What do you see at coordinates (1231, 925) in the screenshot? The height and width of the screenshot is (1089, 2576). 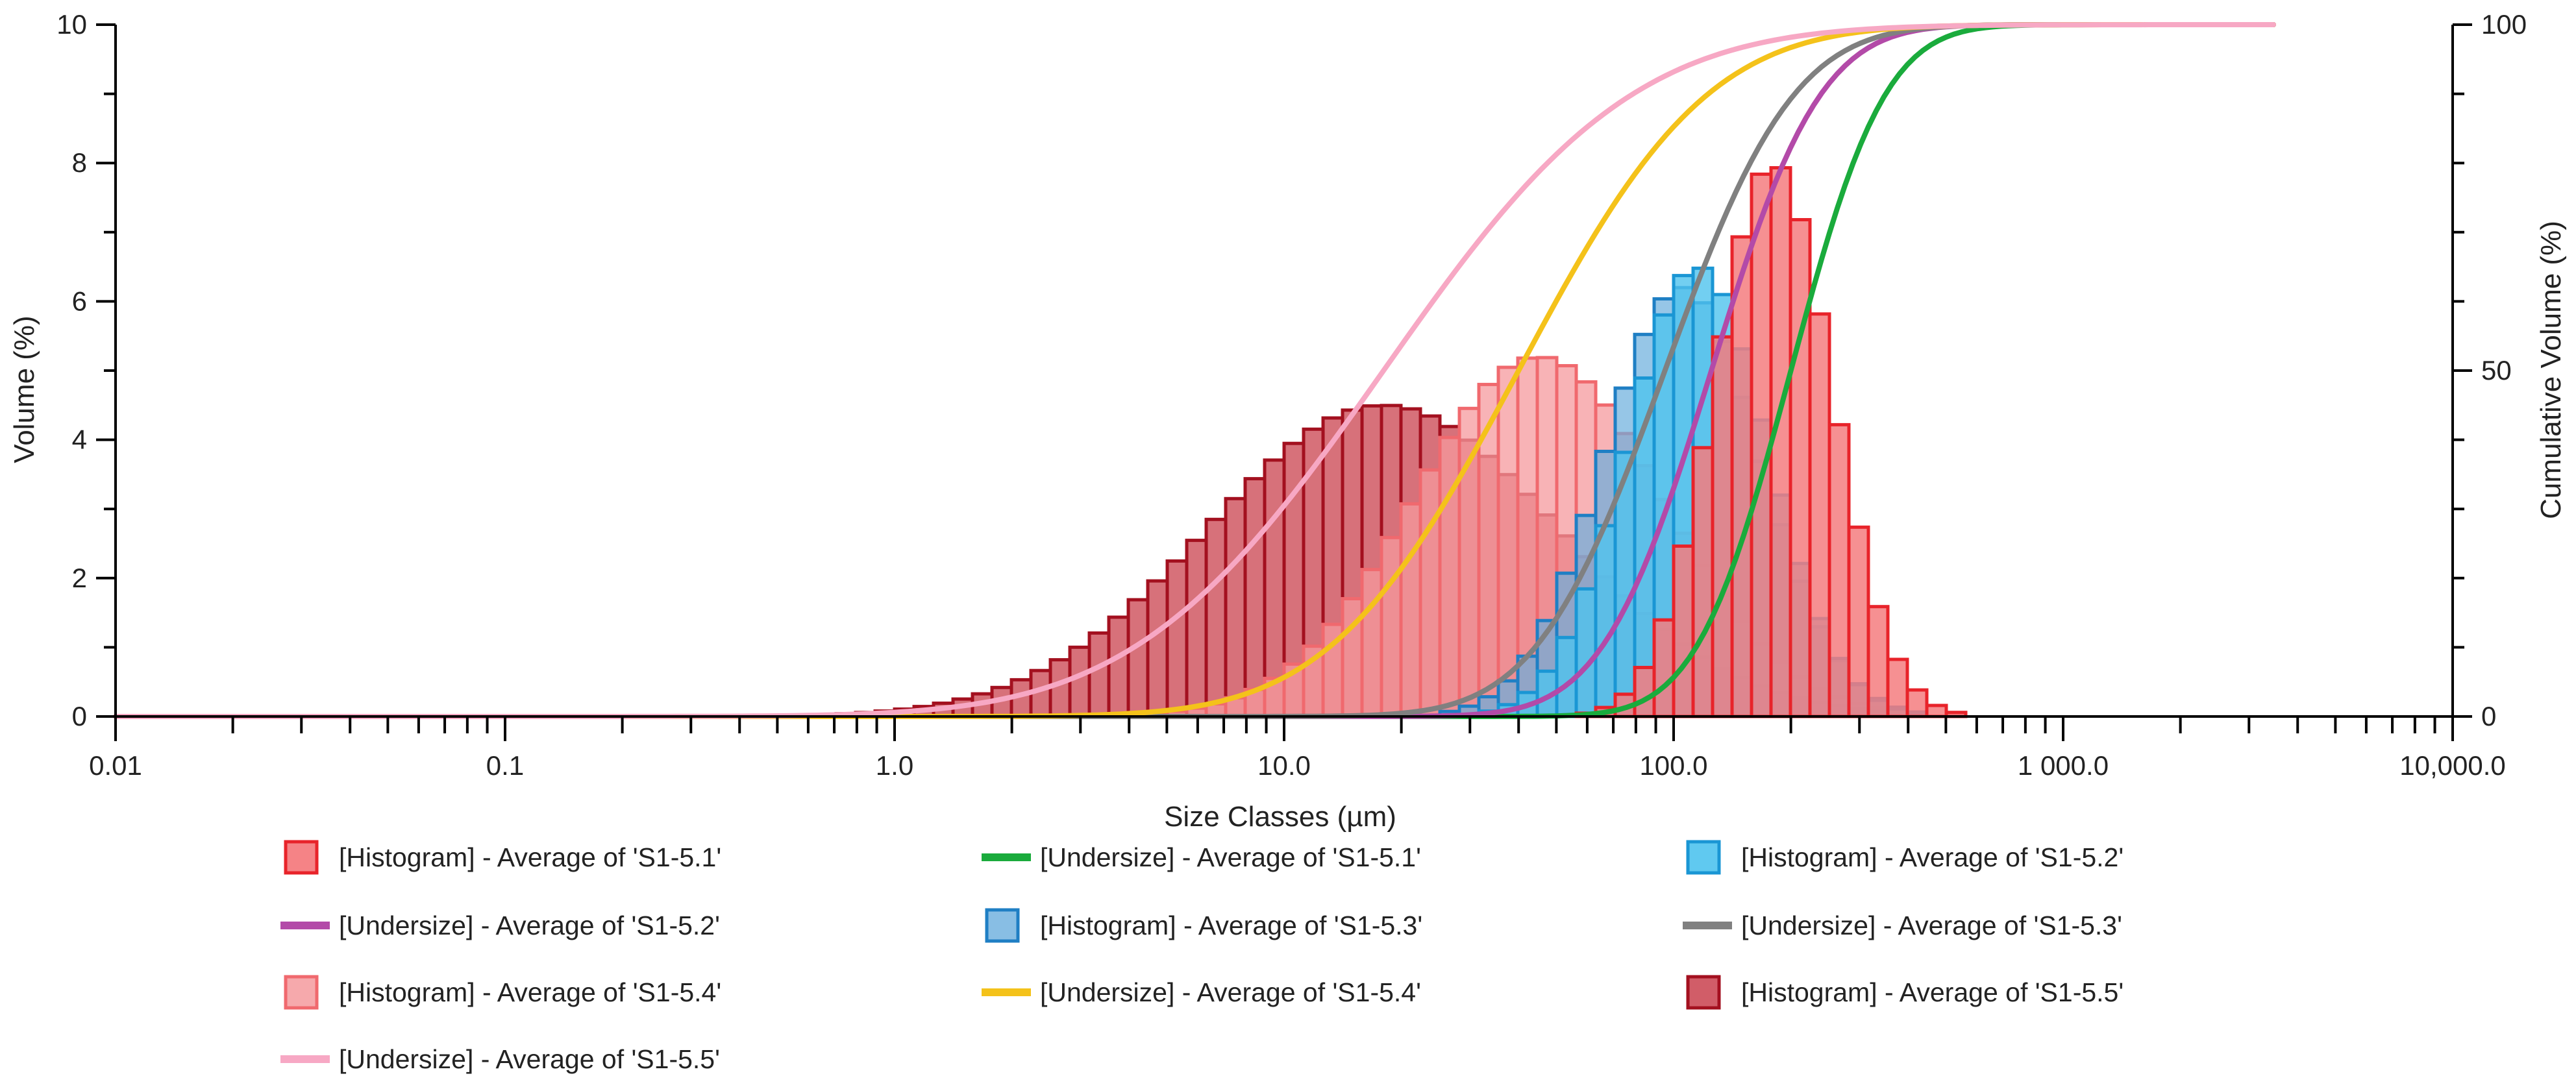 I see `legend-label: [Histogram] - Average of 'S1-5.3'` at bounding box center [1231, 925].